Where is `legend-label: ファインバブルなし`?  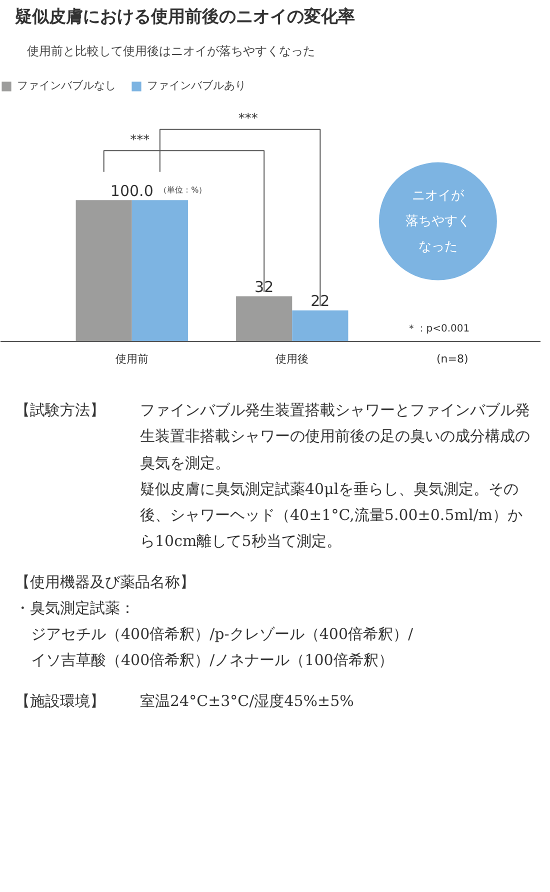 legend-label: ファインバブルなし is located at coordinates (66, 85).